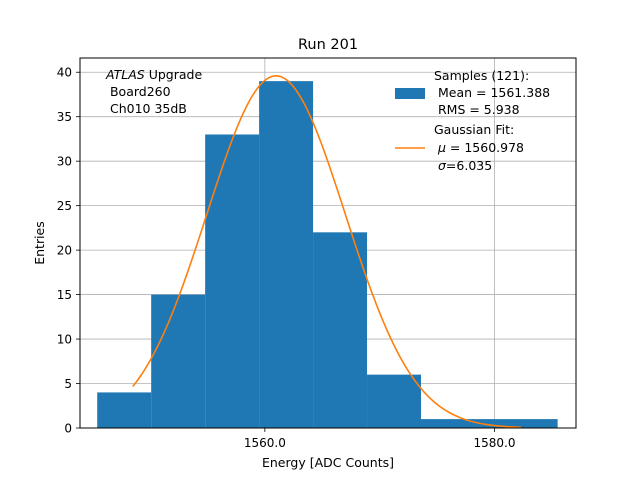 The image size is (640, 480). I want to click on y-axis-label: Entries, so click(39, 243).